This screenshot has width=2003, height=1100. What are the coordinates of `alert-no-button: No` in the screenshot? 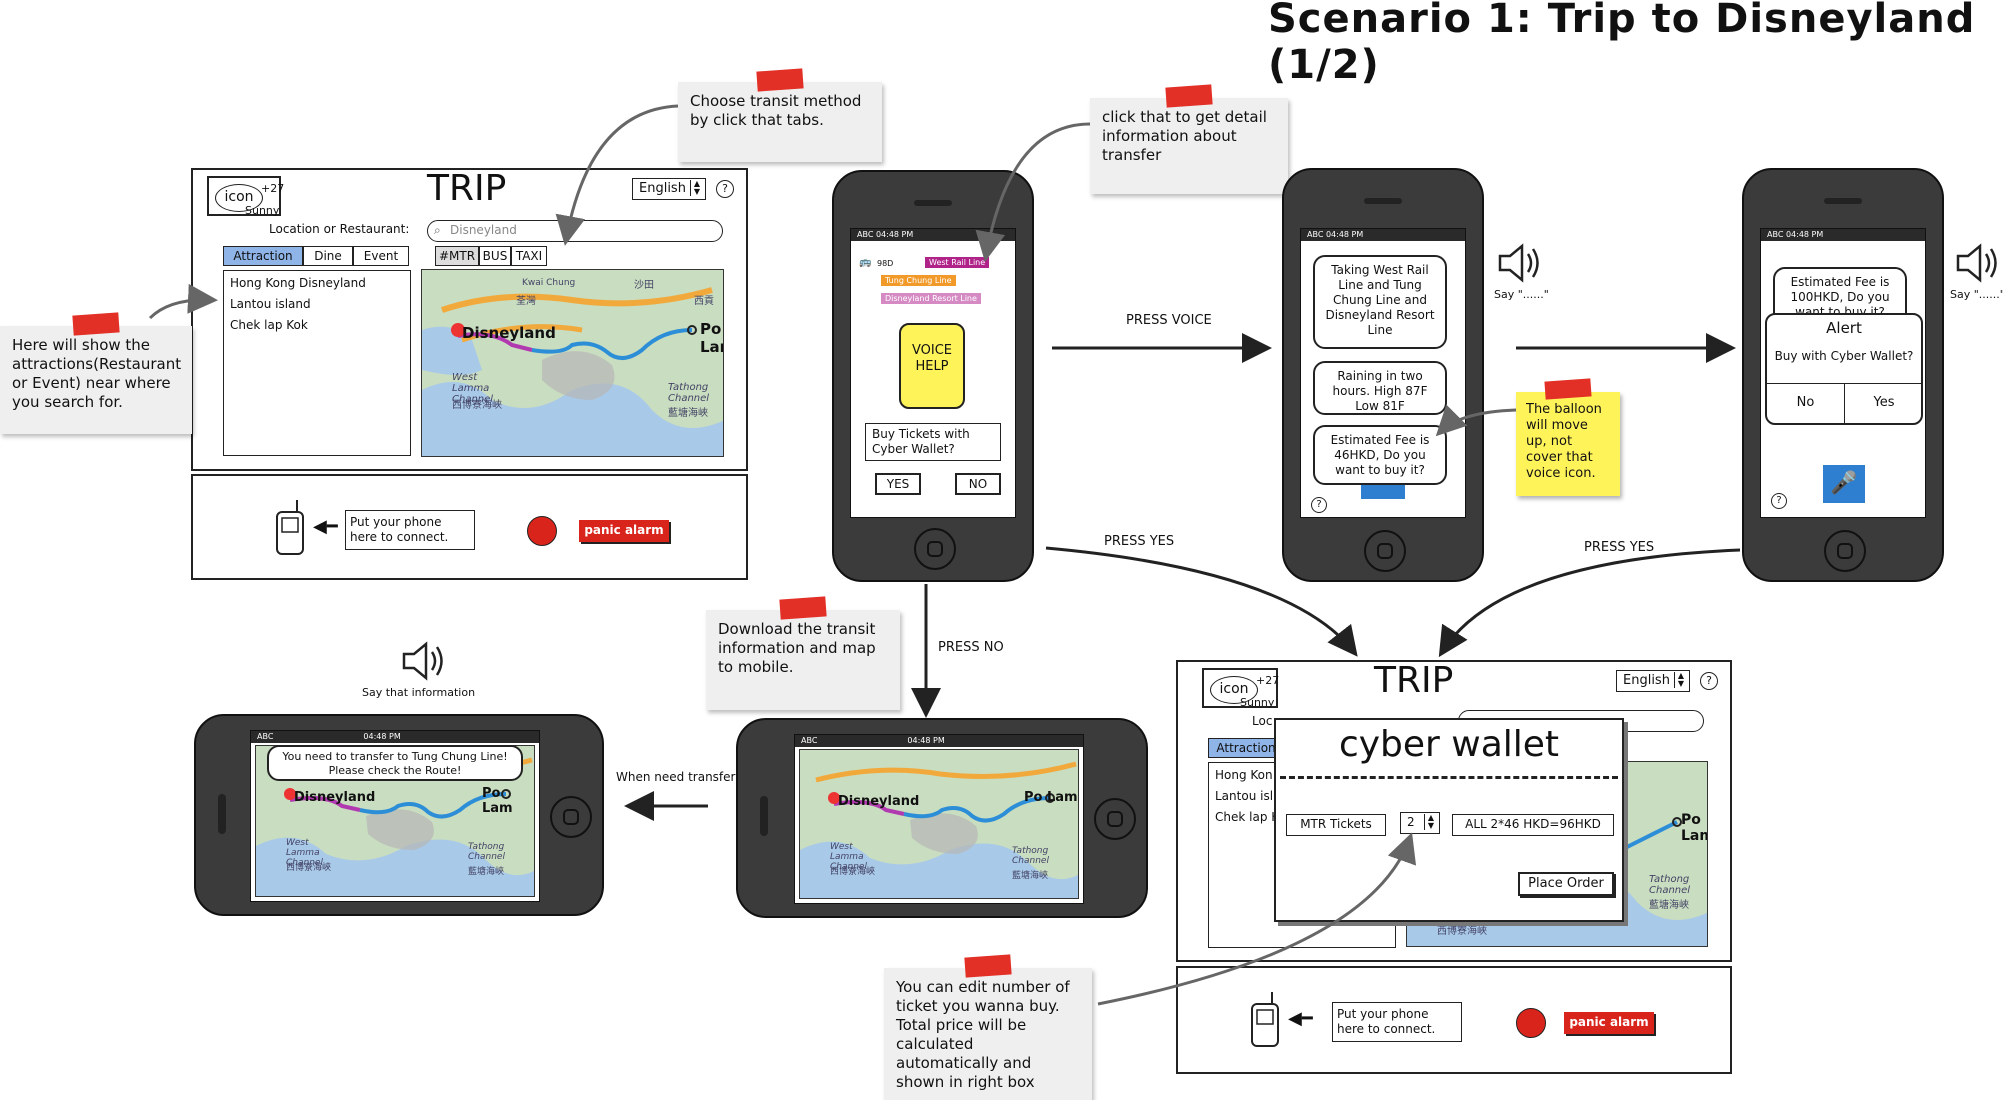 It's located at (1805, 402).